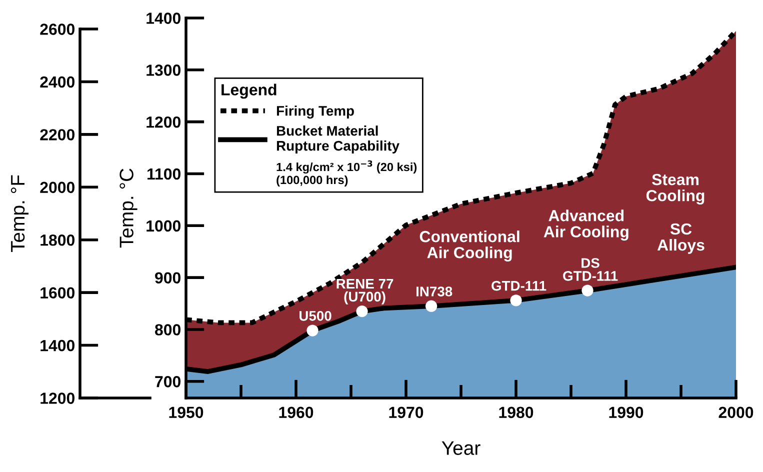 Image resolution: width=763 pixels, height=472 pixels. What do you see at coordinates (296, 412) in the screenshot?
I see `x-tick-label: 1960` at bounding box center [296, 412].